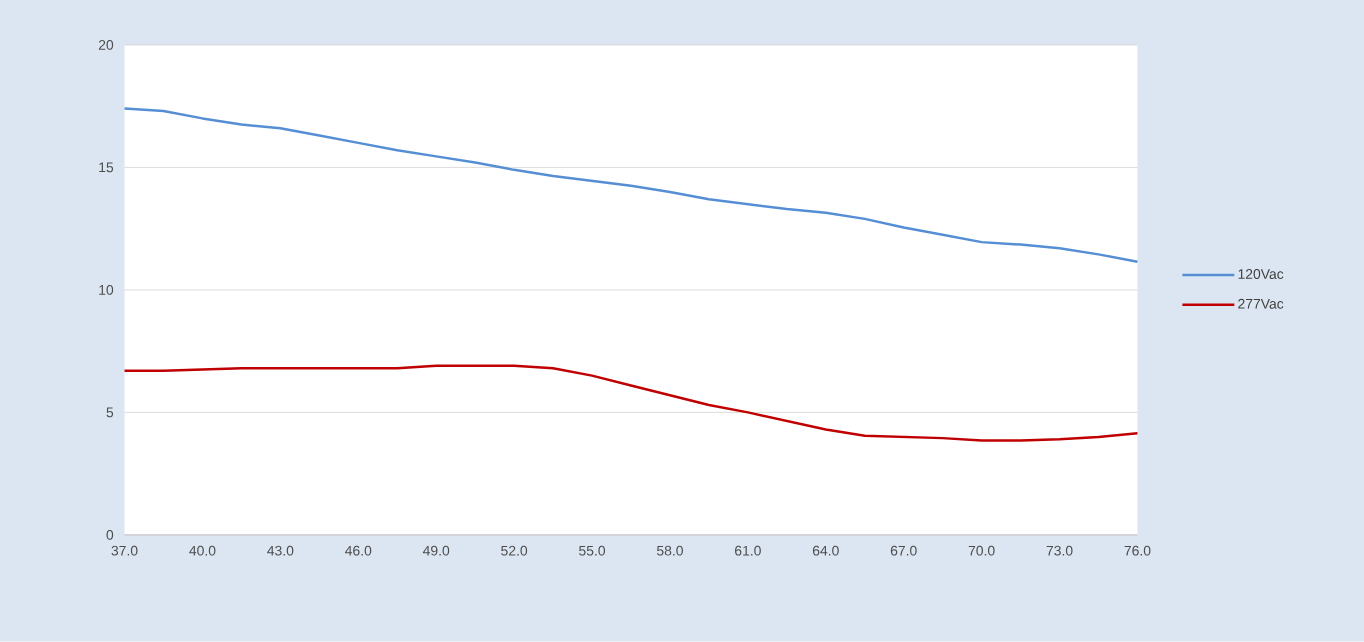 The image size is (1364, 642). I want to click on y-tick-label: 0, so click(110, 535).